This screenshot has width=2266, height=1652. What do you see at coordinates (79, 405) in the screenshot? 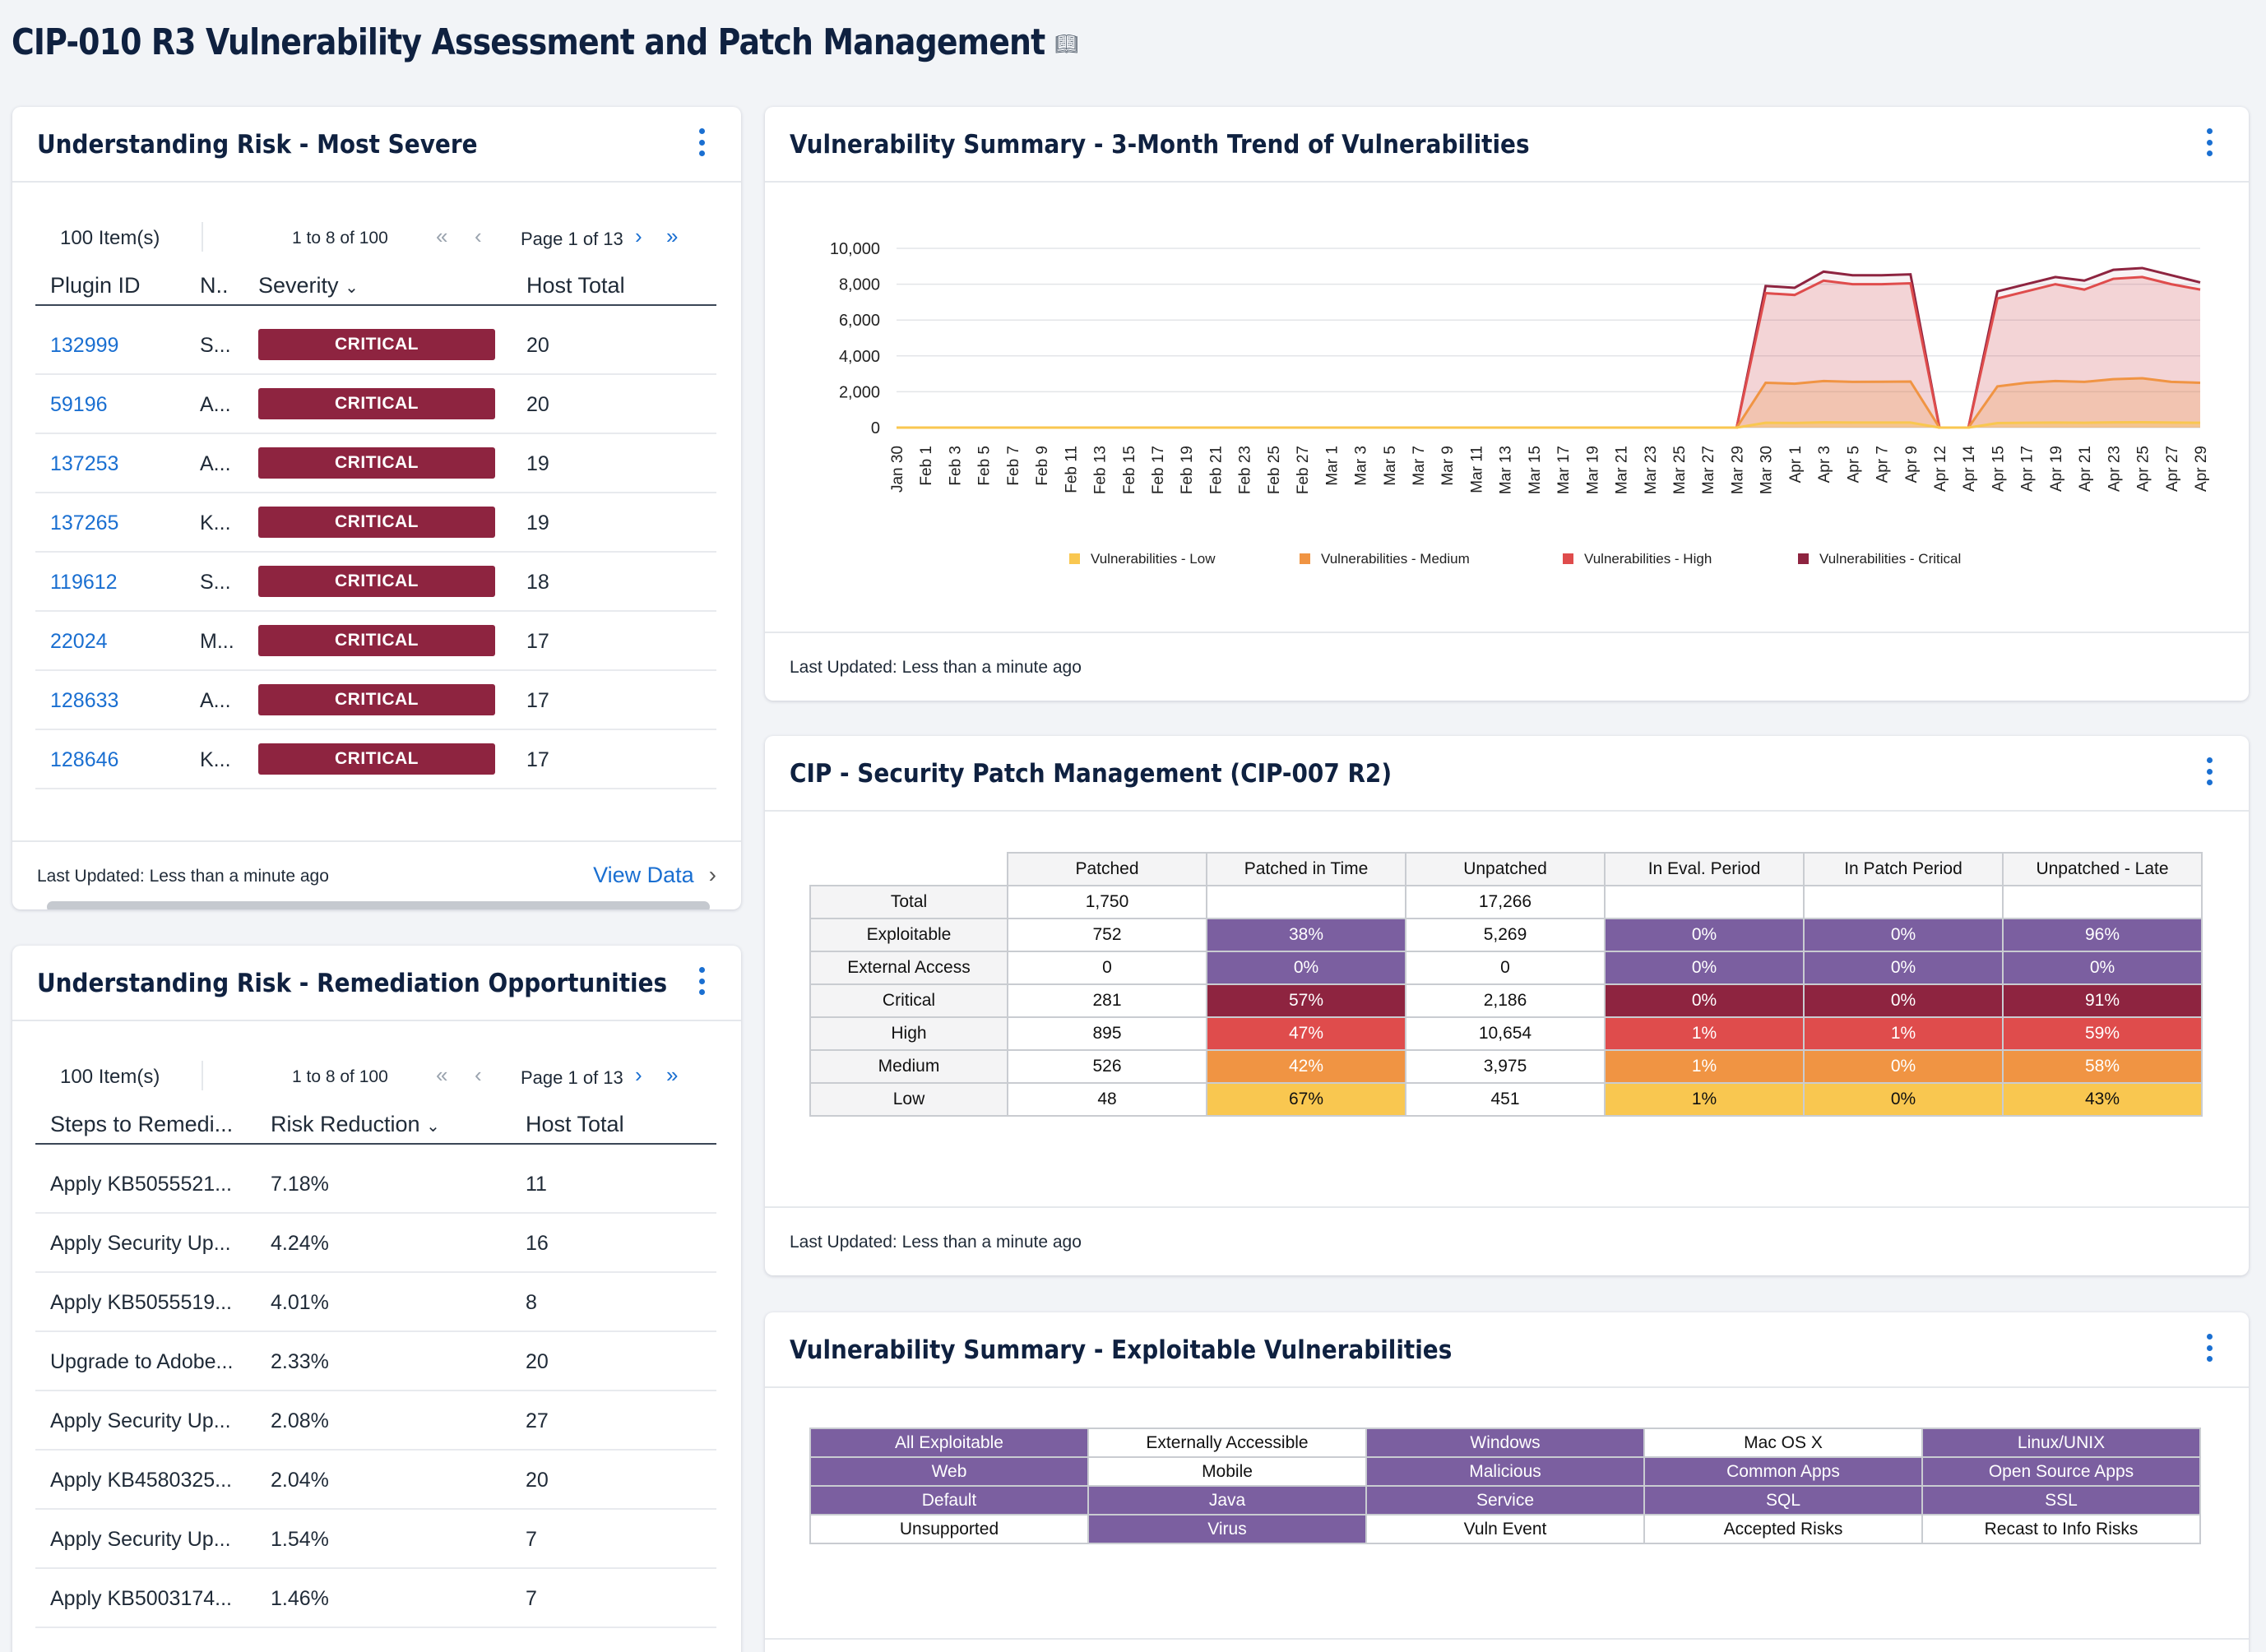
I see `plugin-id-link: 59196` at bounding box center [79, 405].